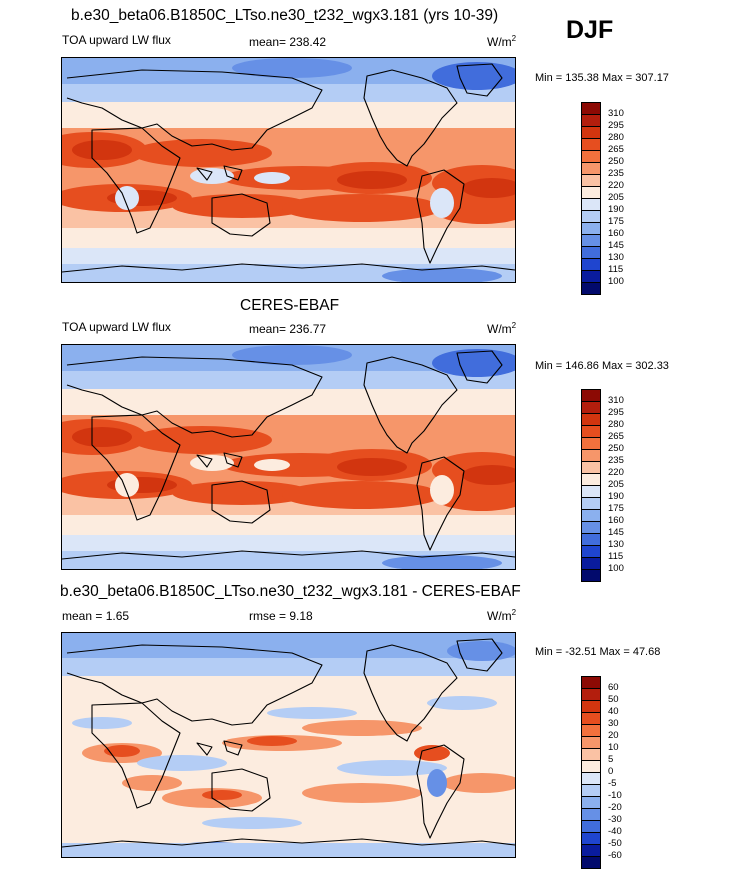 The image size is (732, 869). I want to click on colorbar-level-label: 30, so click(613, 723).